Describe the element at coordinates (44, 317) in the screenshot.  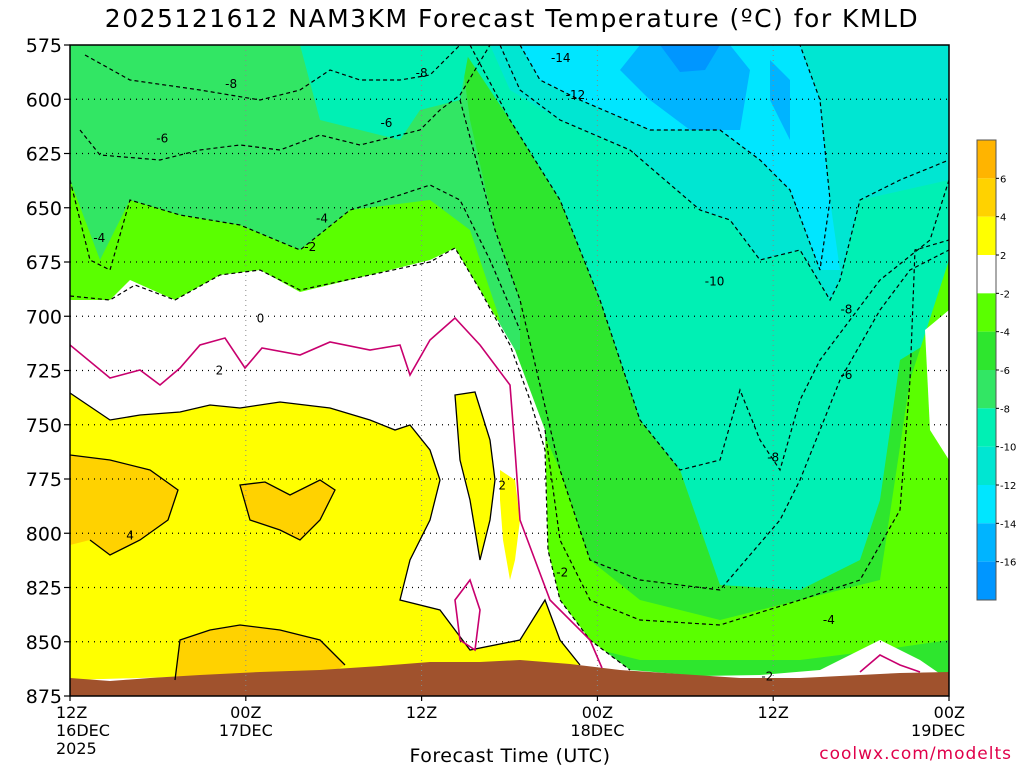
I see `y-tick-label: 700` at that location.